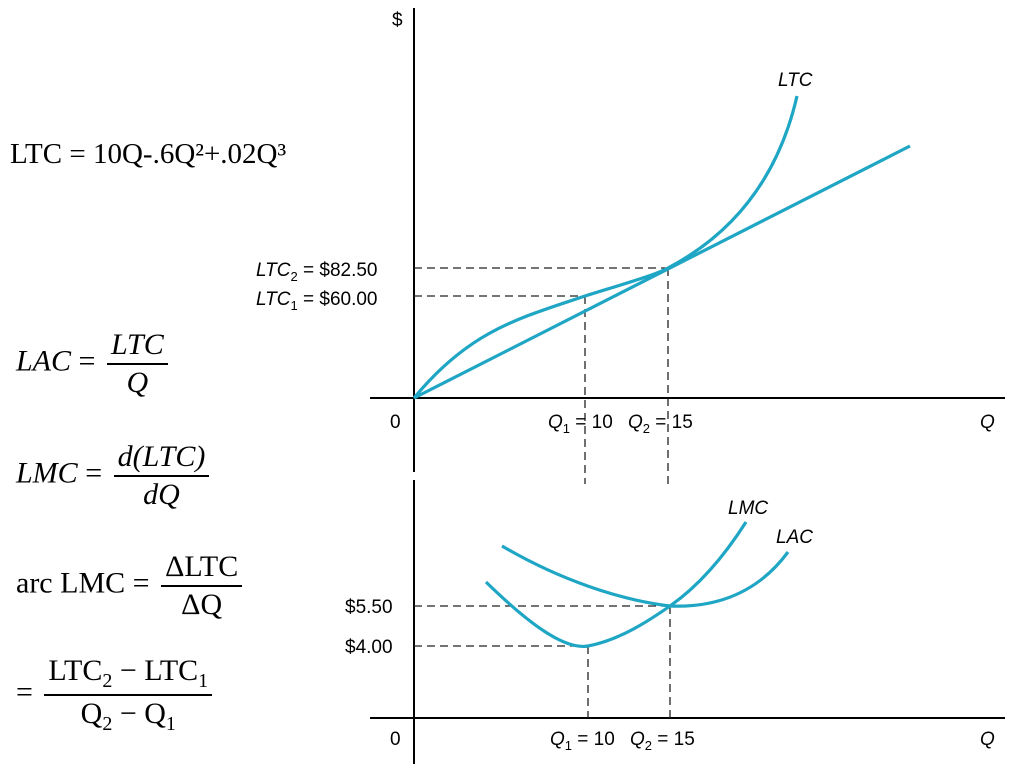 The image size is (1024, 768). What do you see at coordinates (369, 647) in the screenshot?
I see `p-low-label: $4.00` at bounding box center [369, 647].